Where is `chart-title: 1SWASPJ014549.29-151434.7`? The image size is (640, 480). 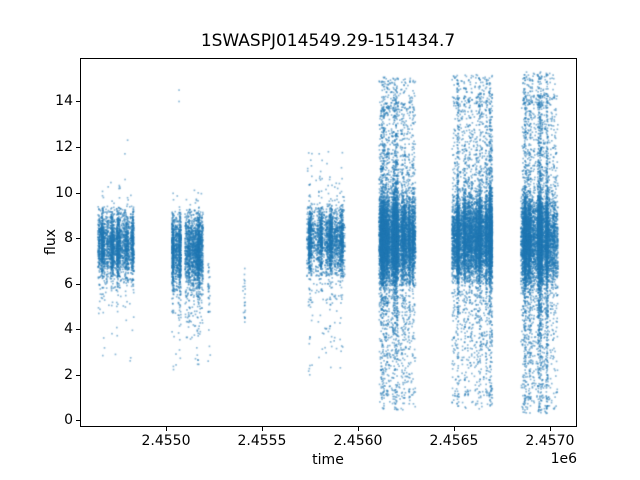
chart-title: 1SWASPJ014549.29-151434.7 is located at coordinates (328, 41).